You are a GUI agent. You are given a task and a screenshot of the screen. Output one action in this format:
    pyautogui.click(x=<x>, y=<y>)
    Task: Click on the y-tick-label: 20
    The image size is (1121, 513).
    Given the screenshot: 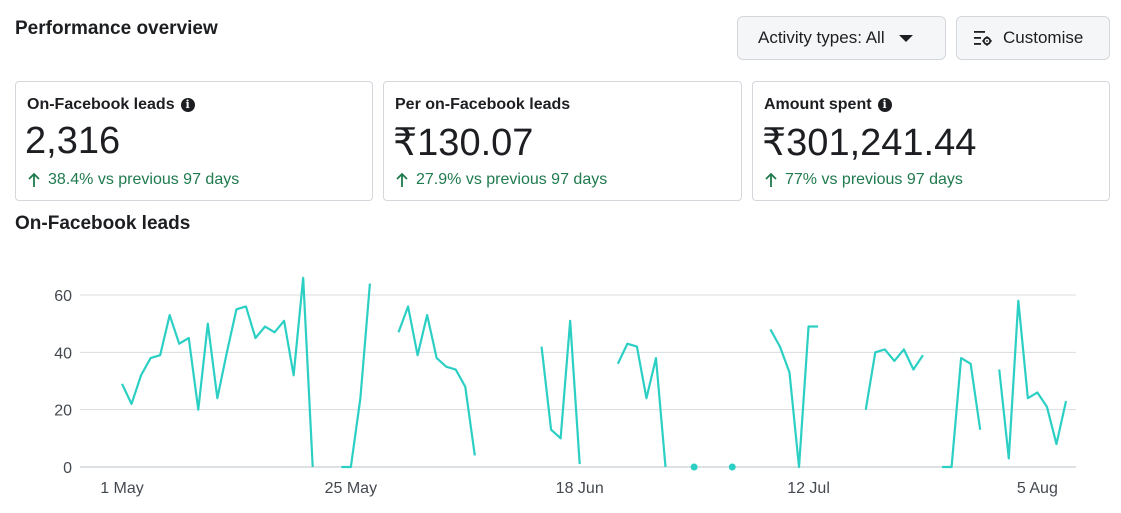 What is the action you would take?
    pyautogui.click(x=63, y=411)
    